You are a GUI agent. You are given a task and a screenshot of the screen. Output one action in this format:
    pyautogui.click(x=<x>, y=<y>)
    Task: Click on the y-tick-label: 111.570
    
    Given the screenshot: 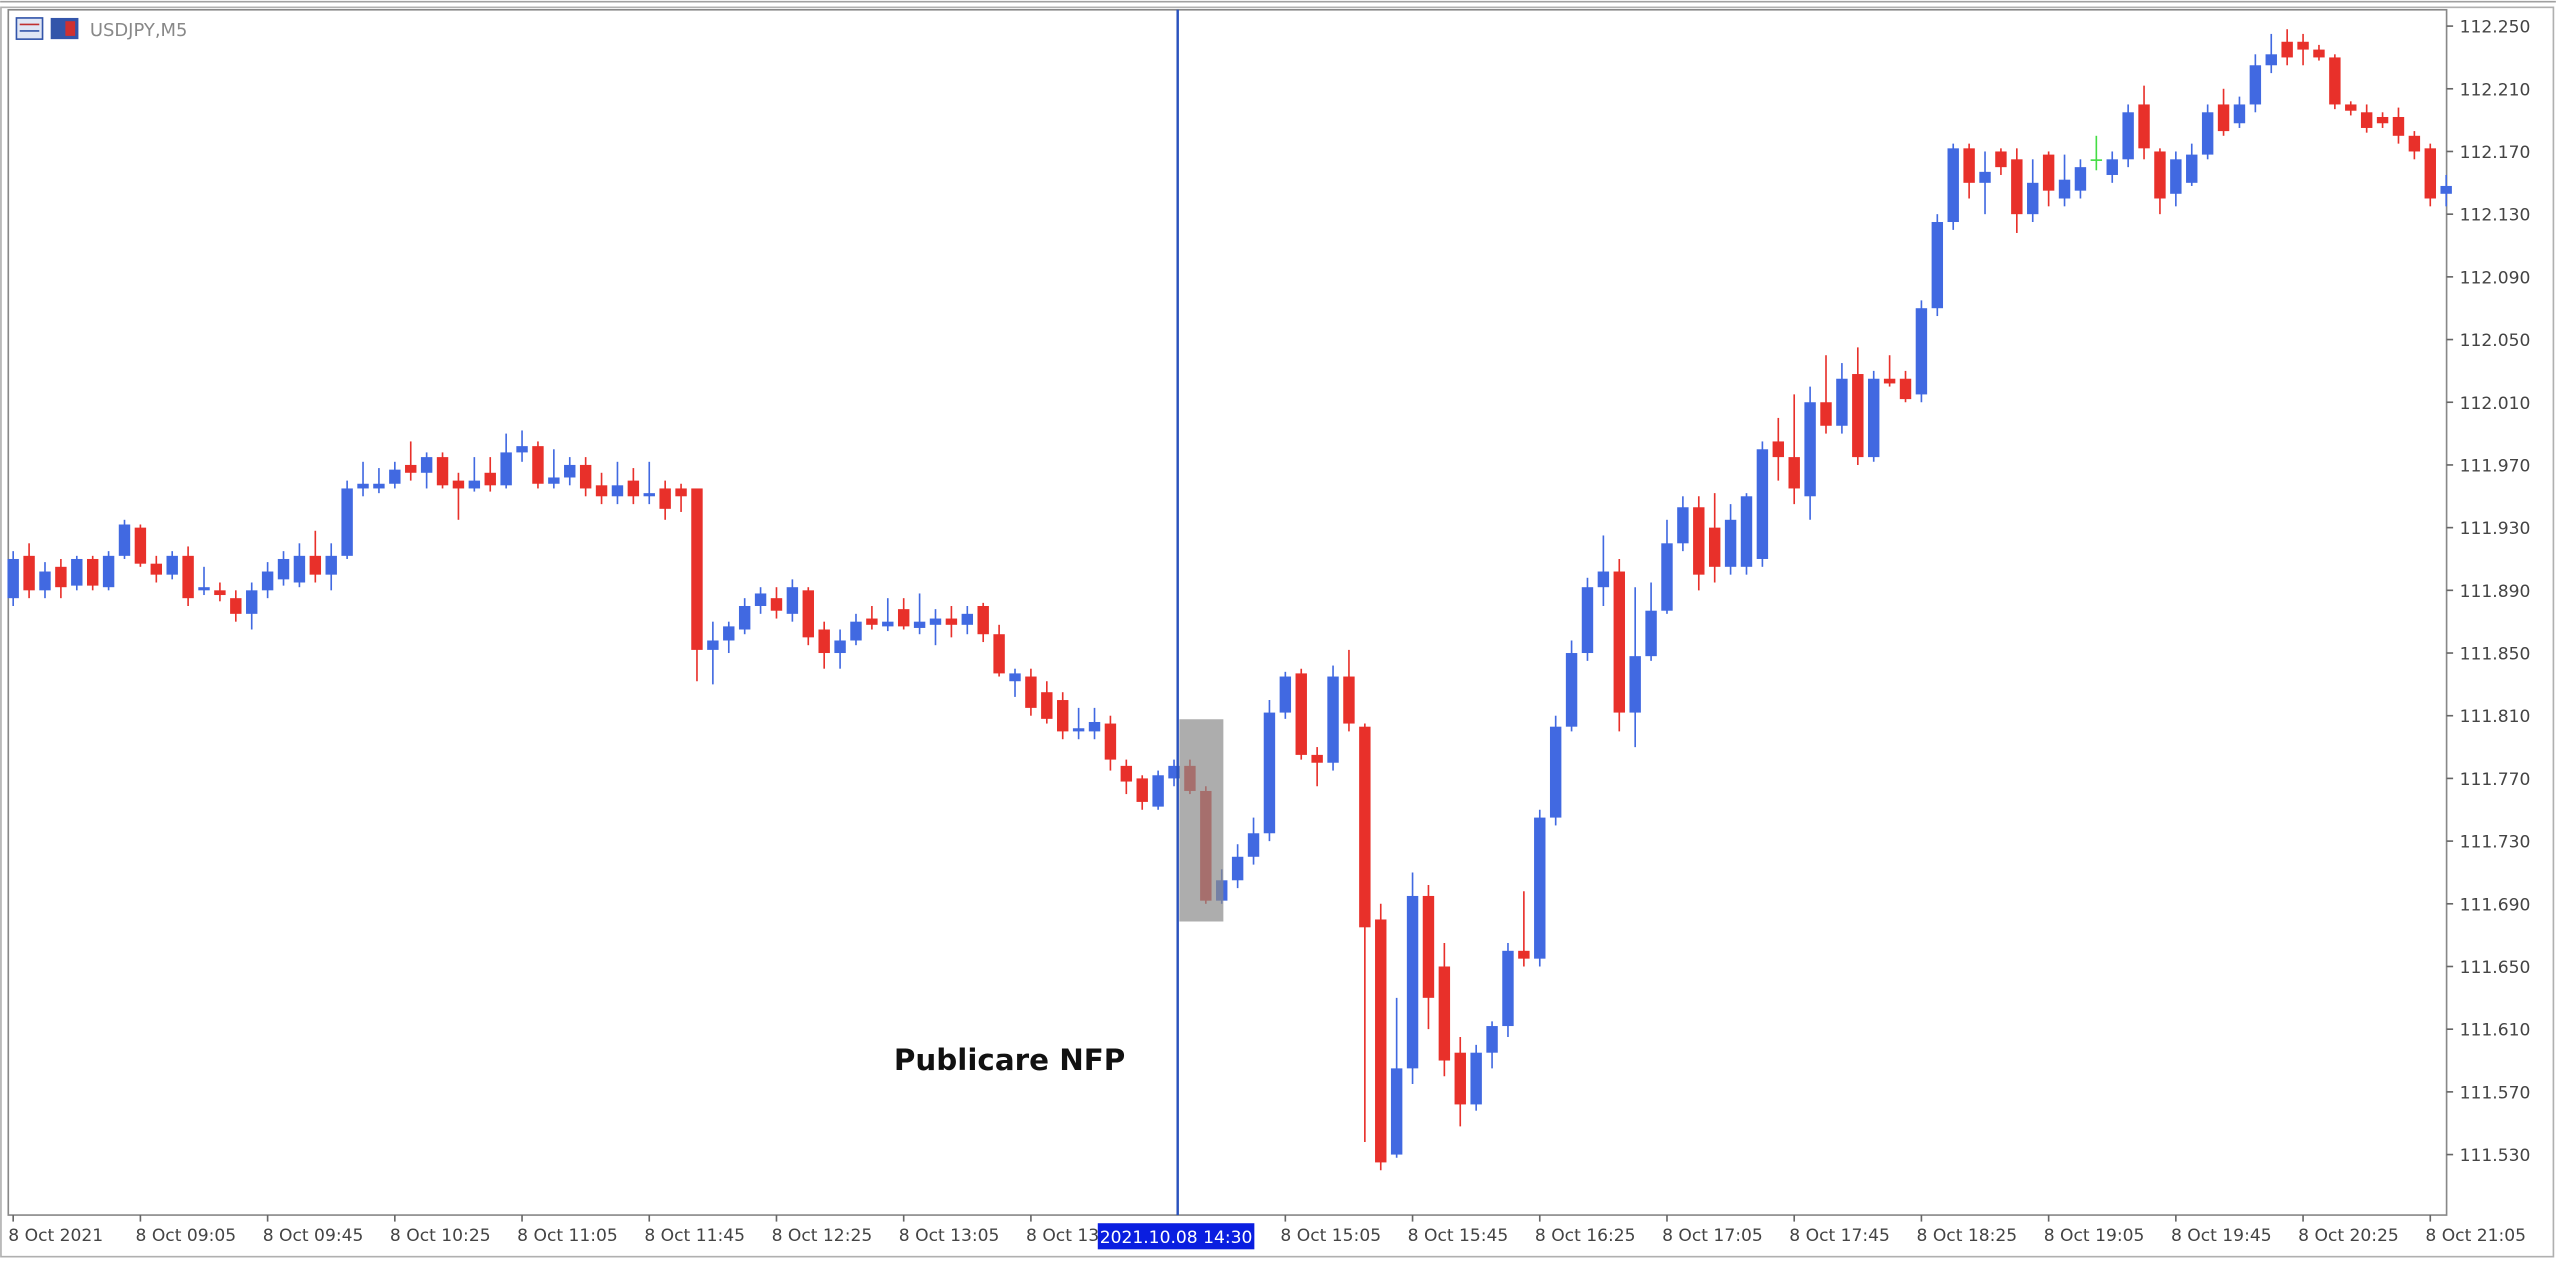 What is the action you would take?
    pyautogui.click(x=2495, y=1093)
    